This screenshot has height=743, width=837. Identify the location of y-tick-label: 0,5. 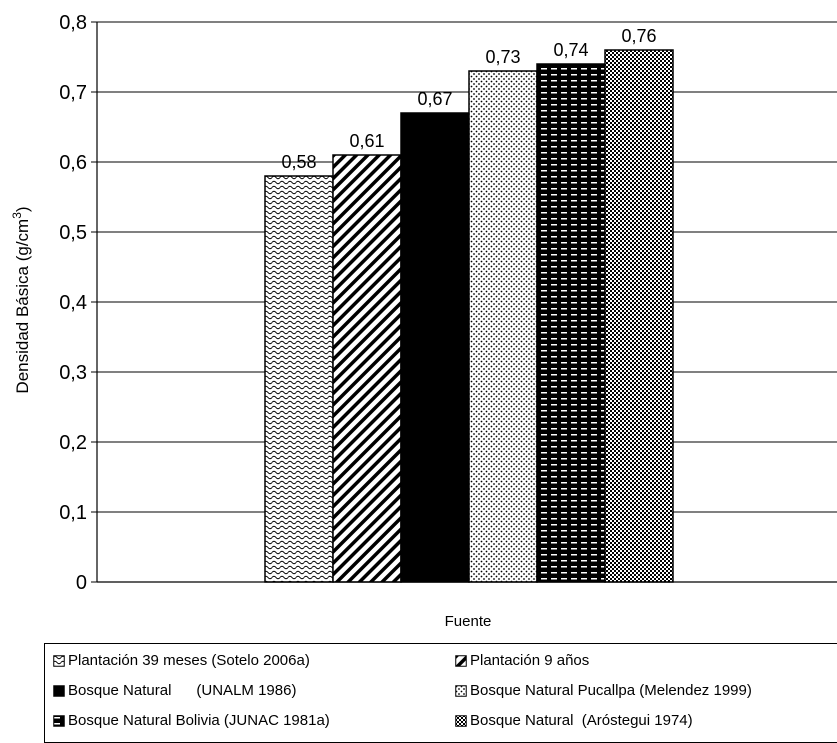
(73, 233).